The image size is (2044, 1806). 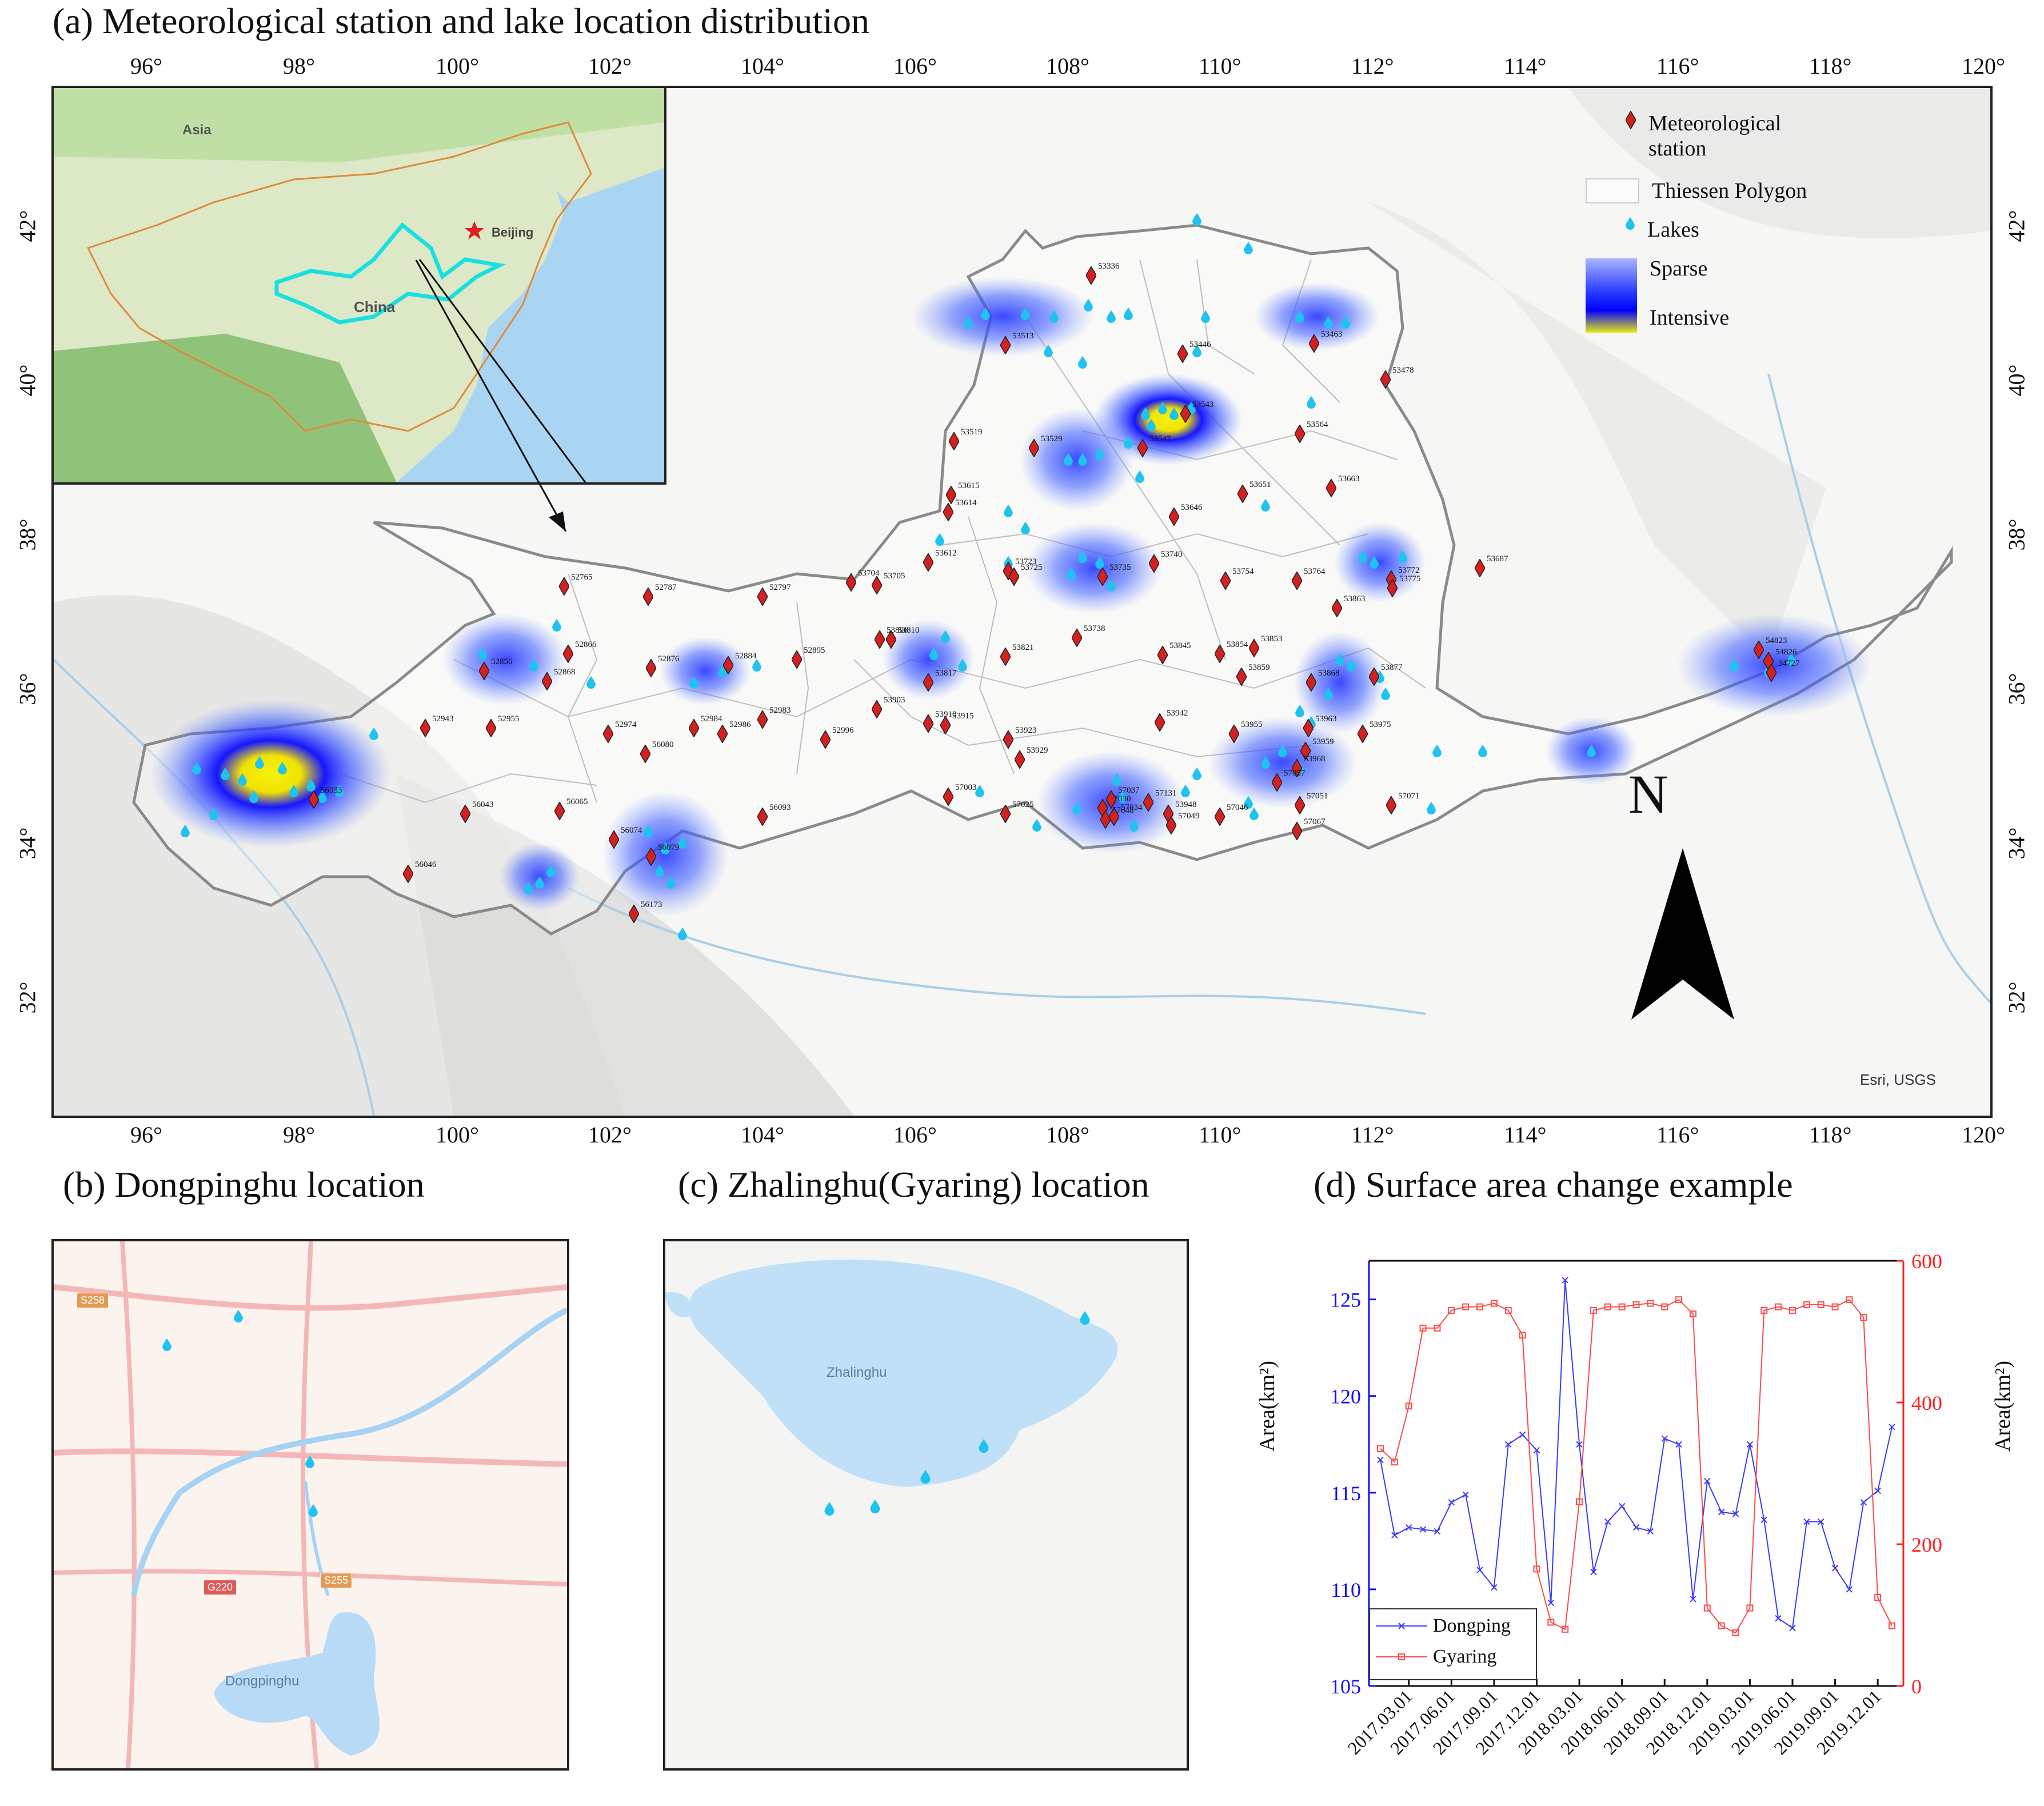 I want to click on station-53859: 53859, so click(x=1253, y=674).